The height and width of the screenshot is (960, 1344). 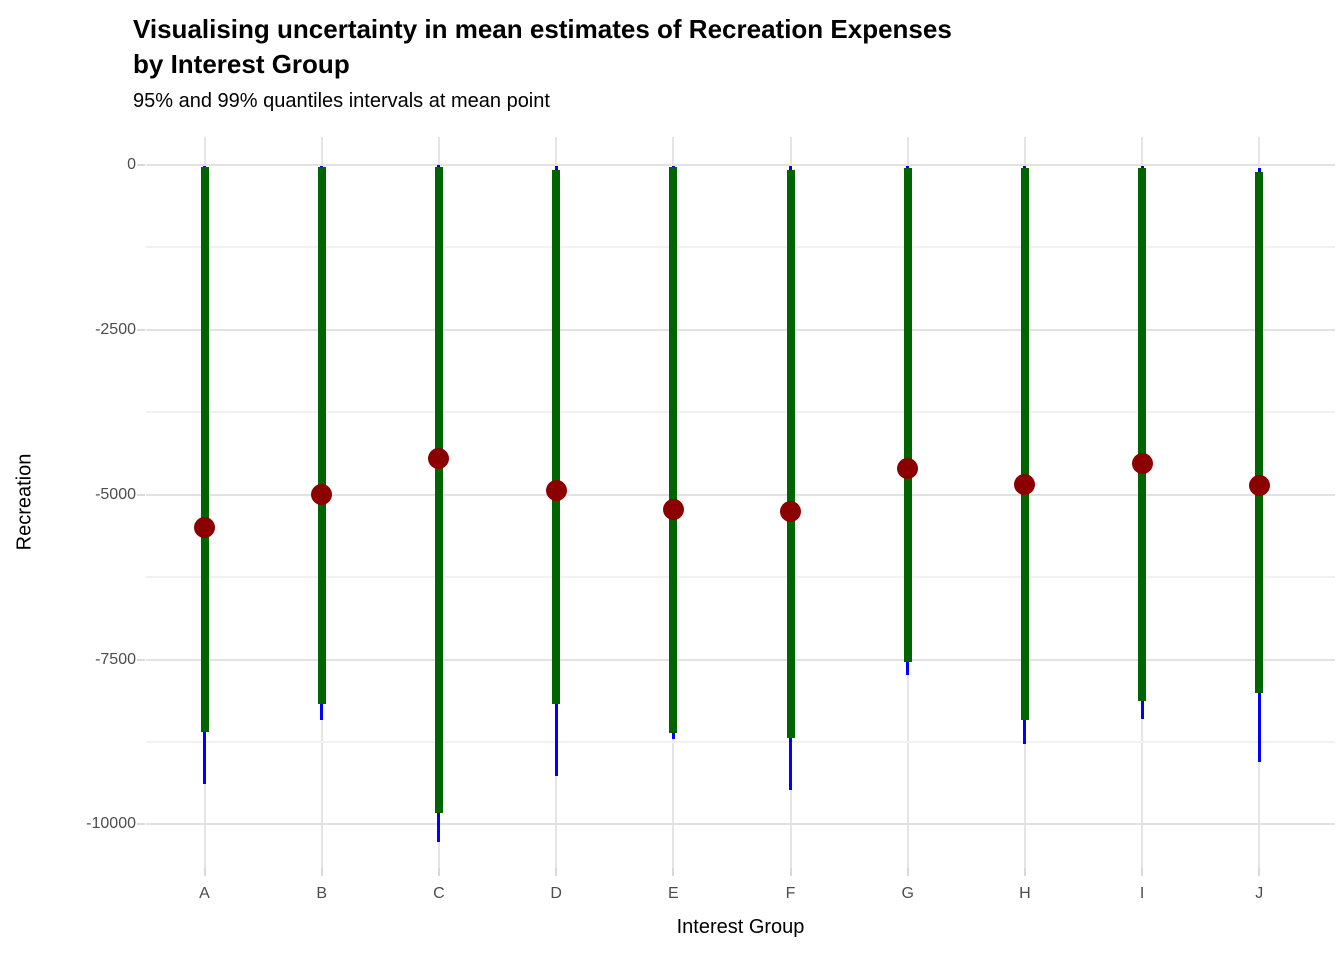 What do you see at coordinates (115, 494) in the screenshot?
I see `y-tick-label: -5000` at bounding box center [115, 494].